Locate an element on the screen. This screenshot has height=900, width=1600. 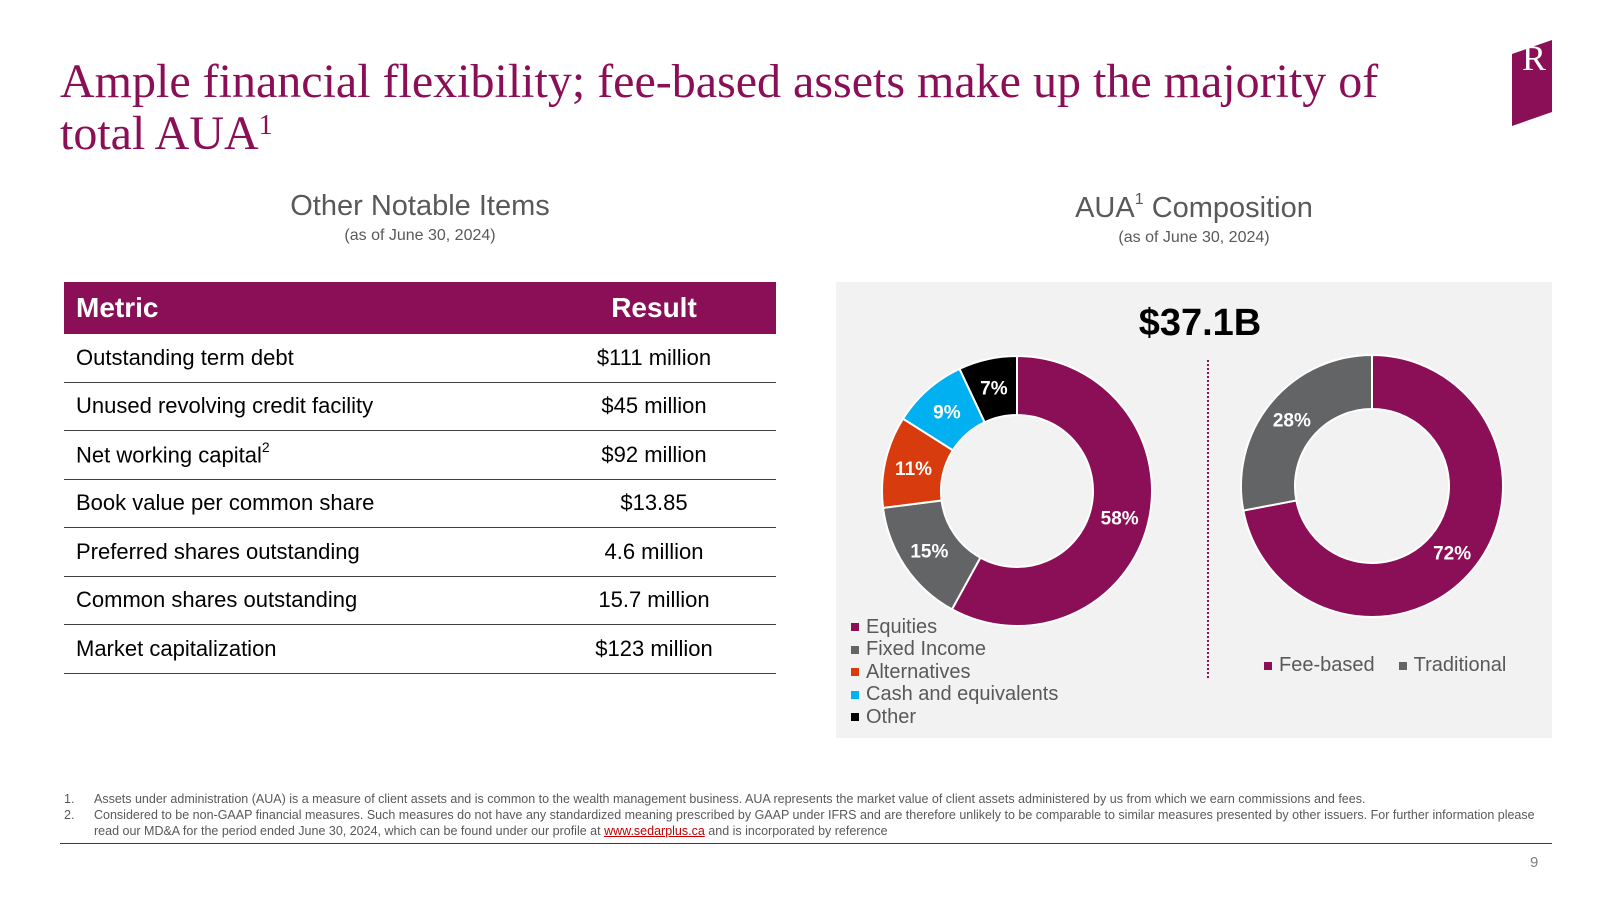
footnote-number: 1. is located at coordinates (69, 799).